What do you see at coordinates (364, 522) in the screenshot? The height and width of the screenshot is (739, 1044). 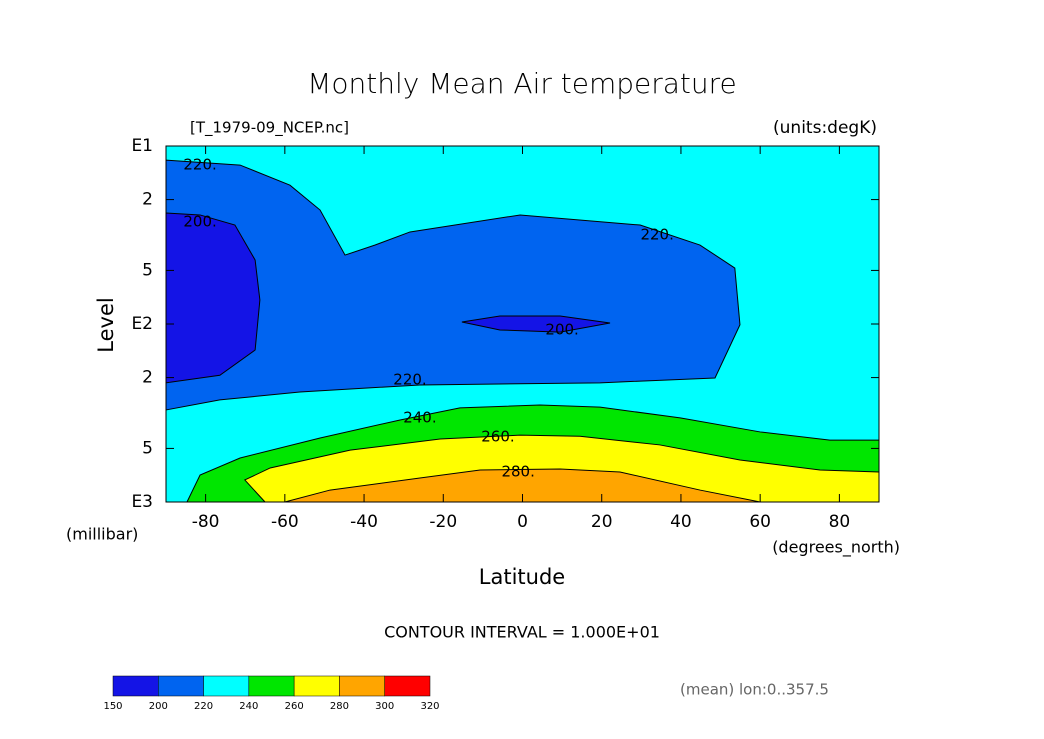 I see `x-tick-label: -40` at bounding box center [364, 522].